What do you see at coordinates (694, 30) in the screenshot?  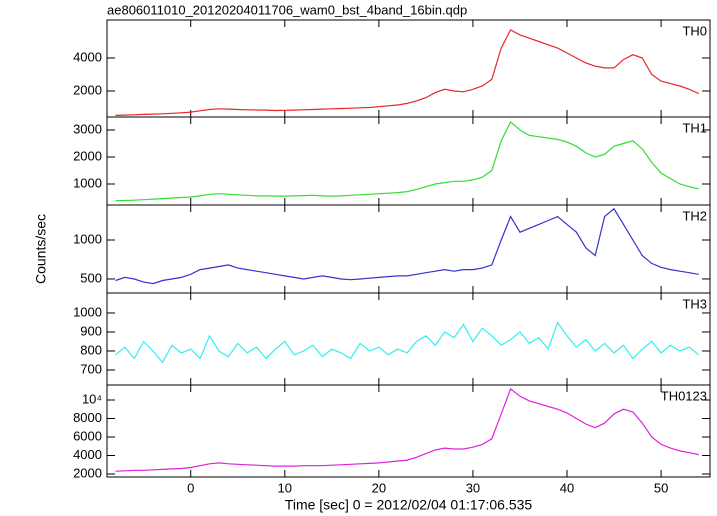 I see `legend-label: TH0` at bounding box center [694, 30].